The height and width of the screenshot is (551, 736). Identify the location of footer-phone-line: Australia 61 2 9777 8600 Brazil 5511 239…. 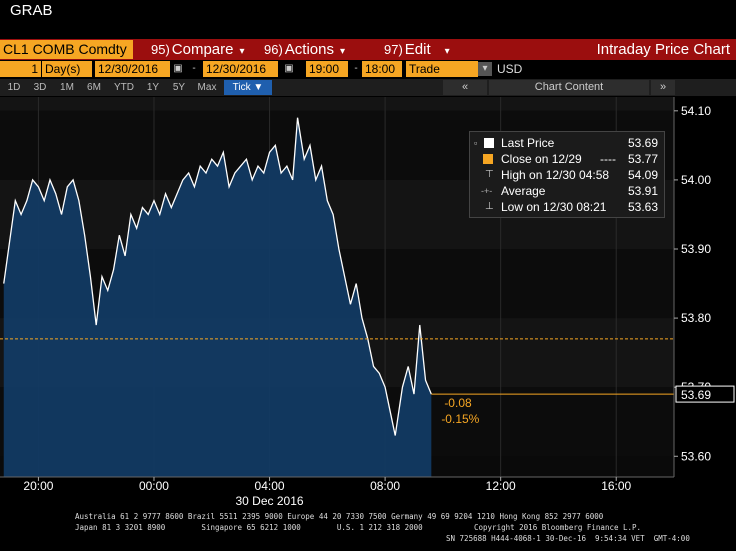
(339, 516).